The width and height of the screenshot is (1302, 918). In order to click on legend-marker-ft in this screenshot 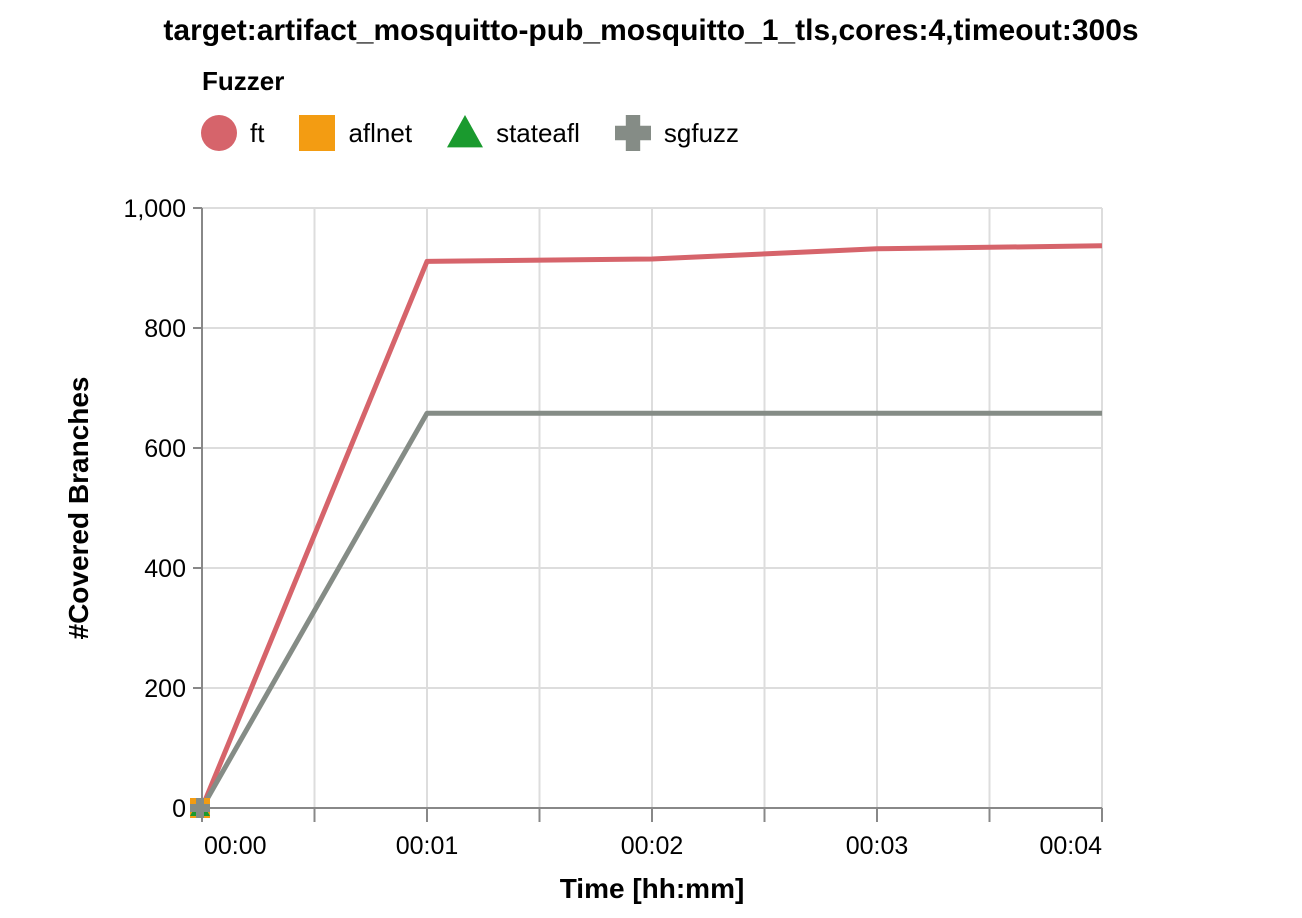, I will do `click(219, 133)`.